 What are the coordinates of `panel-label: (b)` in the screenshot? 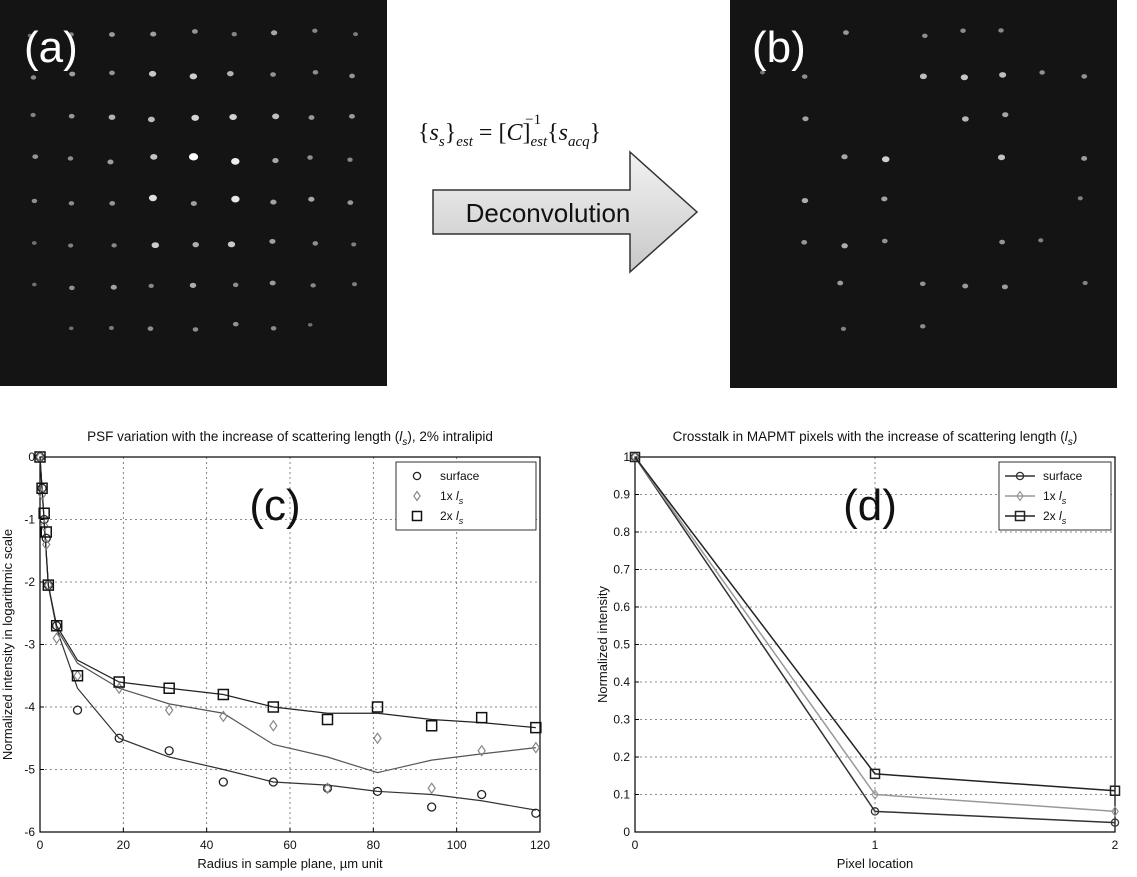 It's located at (779, 47).